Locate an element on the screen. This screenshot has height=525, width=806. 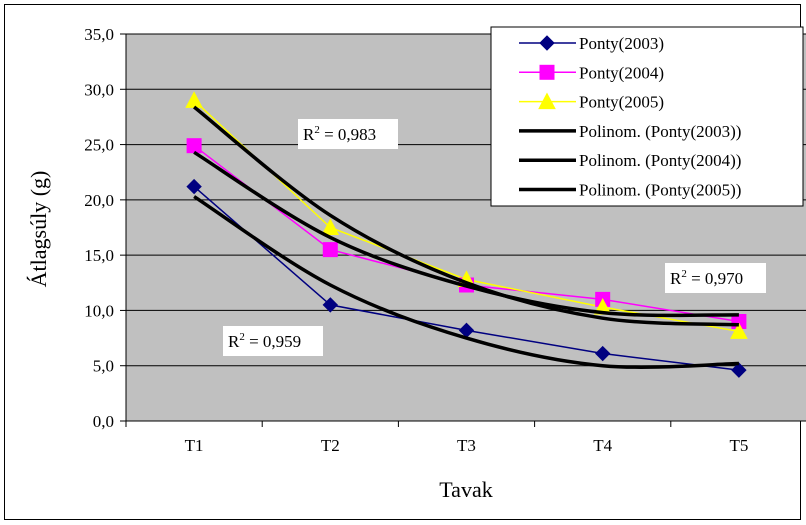
x-tick-label: T3 is located at coordinates (466, 445).